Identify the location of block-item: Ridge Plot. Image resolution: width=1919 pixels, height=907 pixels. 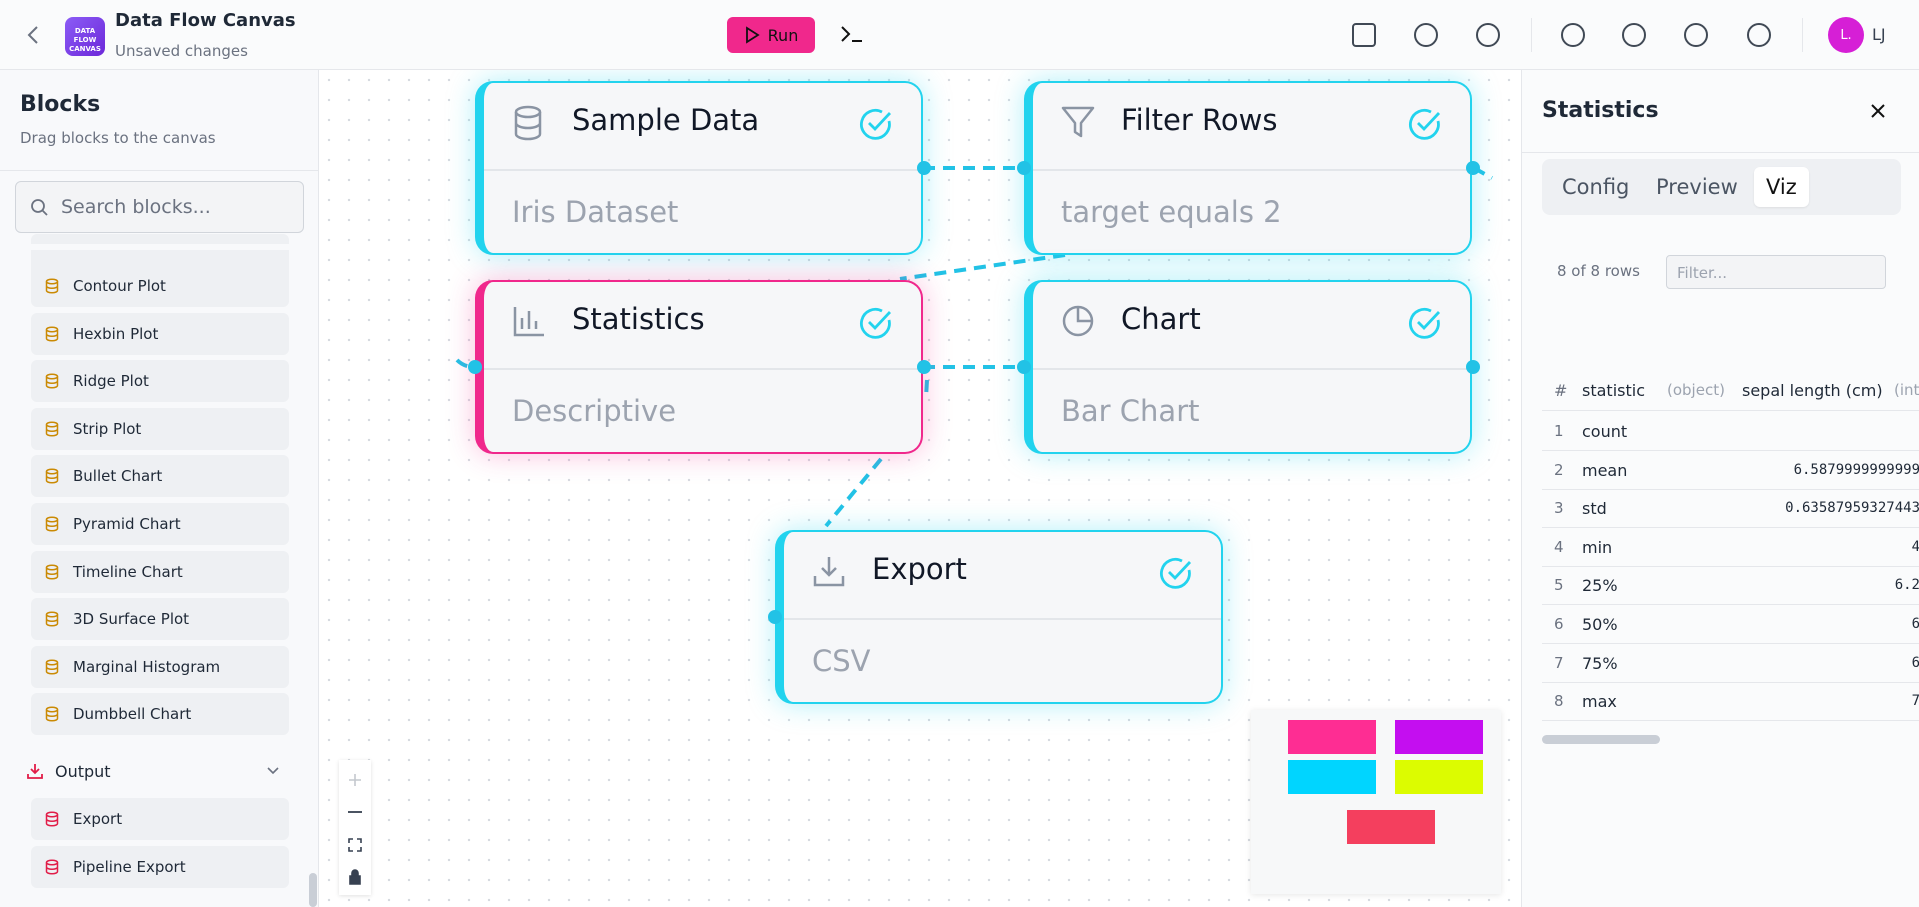
(160, 381).